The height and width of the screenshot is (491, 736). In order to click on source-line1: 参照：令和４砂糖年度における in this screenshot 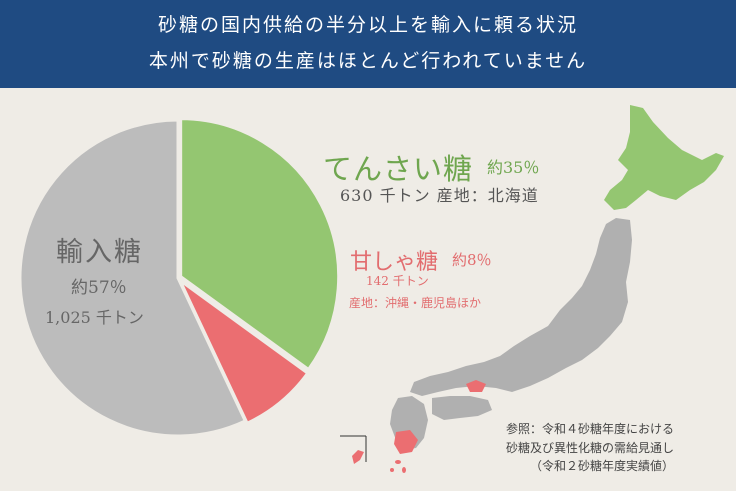, I will do `click(590, 429)`.